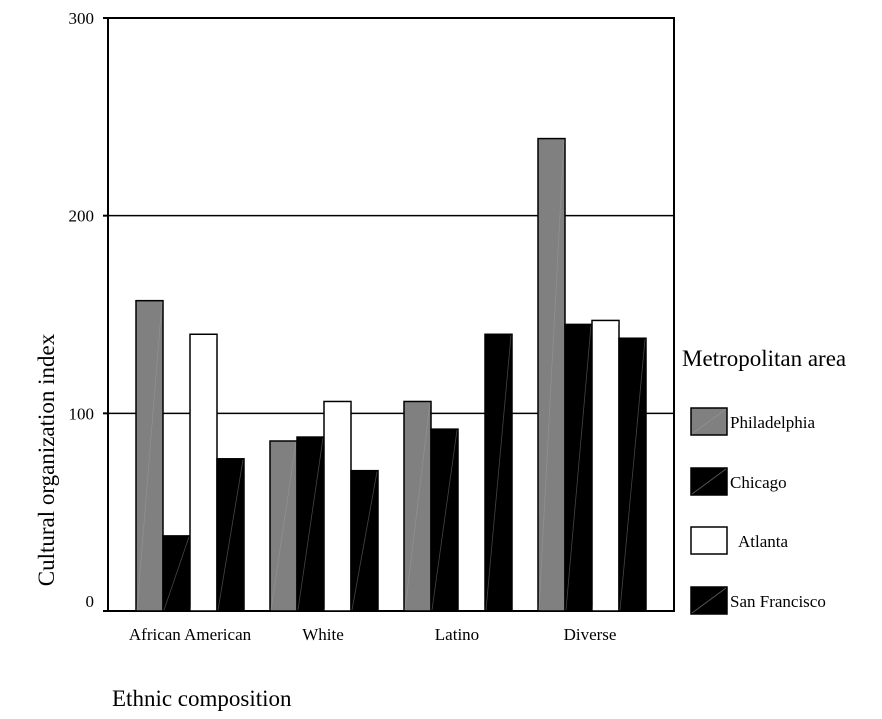 Image resolution: width=882 pixels, height=719 pixels. I want to click on bar-atlanta, so click(605, 465).